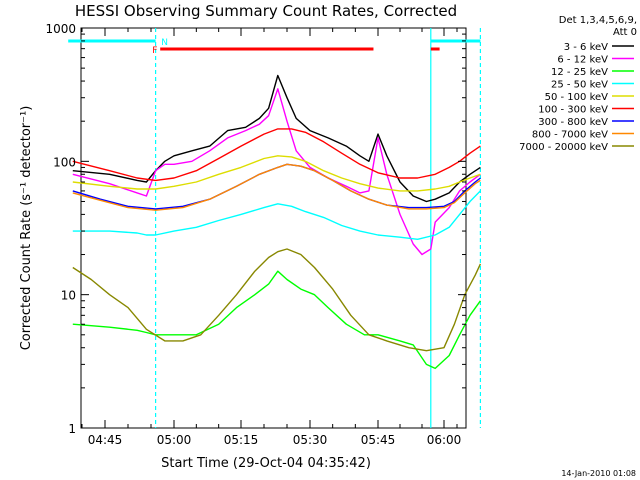 The image size is (640, 480). I want to click on series-line-100-300kev, so click(276, 155).